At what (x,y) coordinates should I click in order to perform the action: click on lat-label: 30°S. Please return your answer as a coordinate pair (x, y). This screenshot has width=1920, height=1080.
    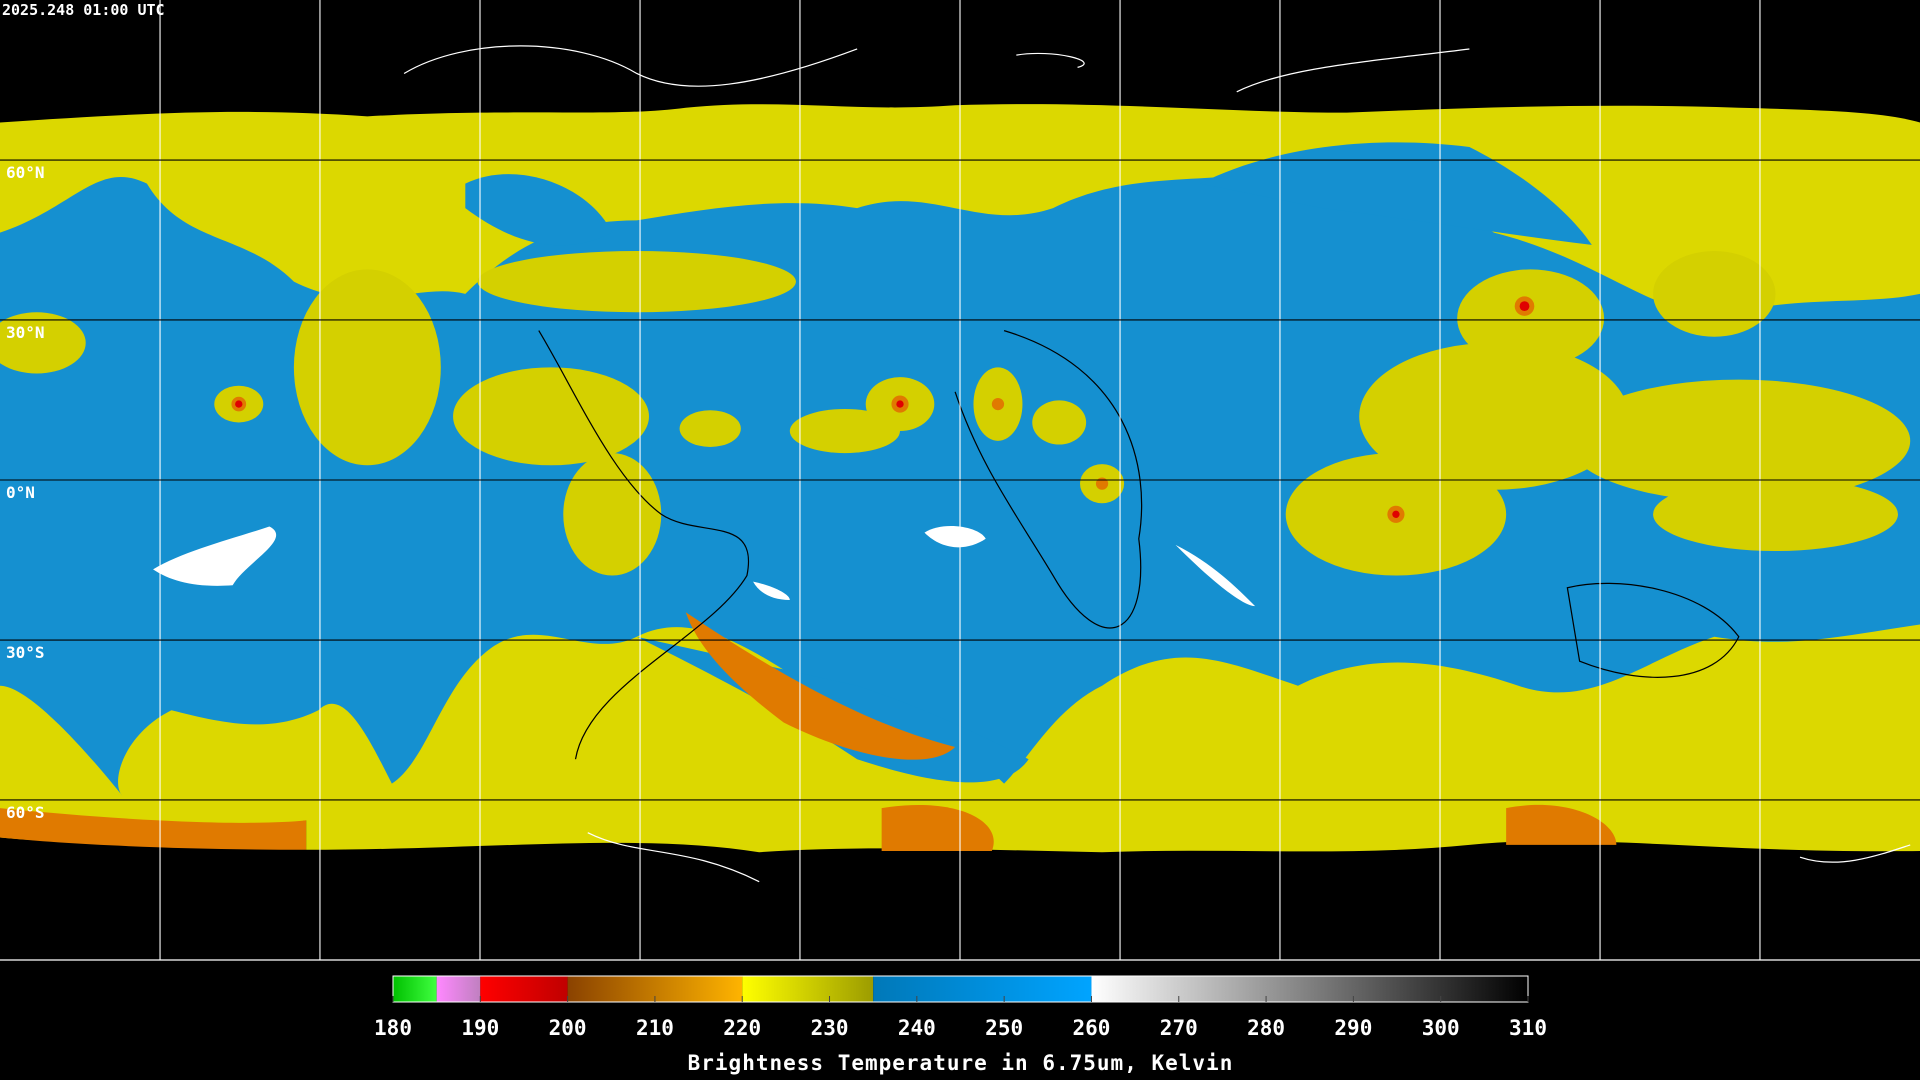
    Looking at the image, I should click on (25, 652).